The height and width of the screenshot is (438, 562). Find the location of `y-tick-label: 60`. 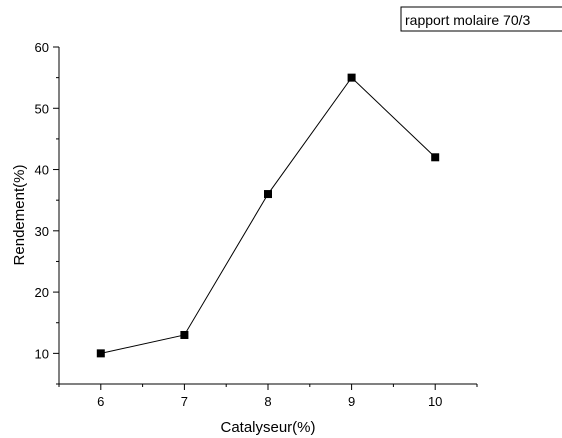

y-tick-label: 60 is located at coordinates (42, 47).